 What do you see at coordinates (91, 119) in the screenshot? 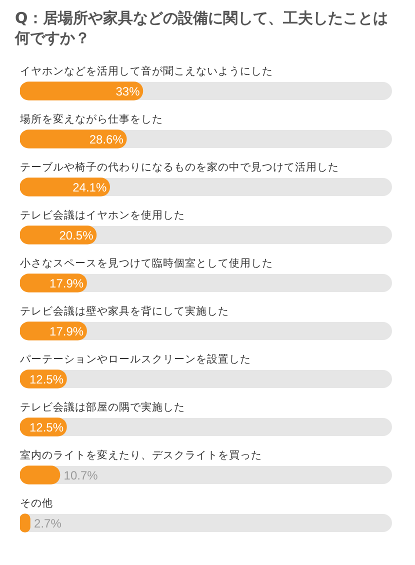
I see `y-tick-label: 場所を変えながら仕事をした` at bounding box center [91, 119].